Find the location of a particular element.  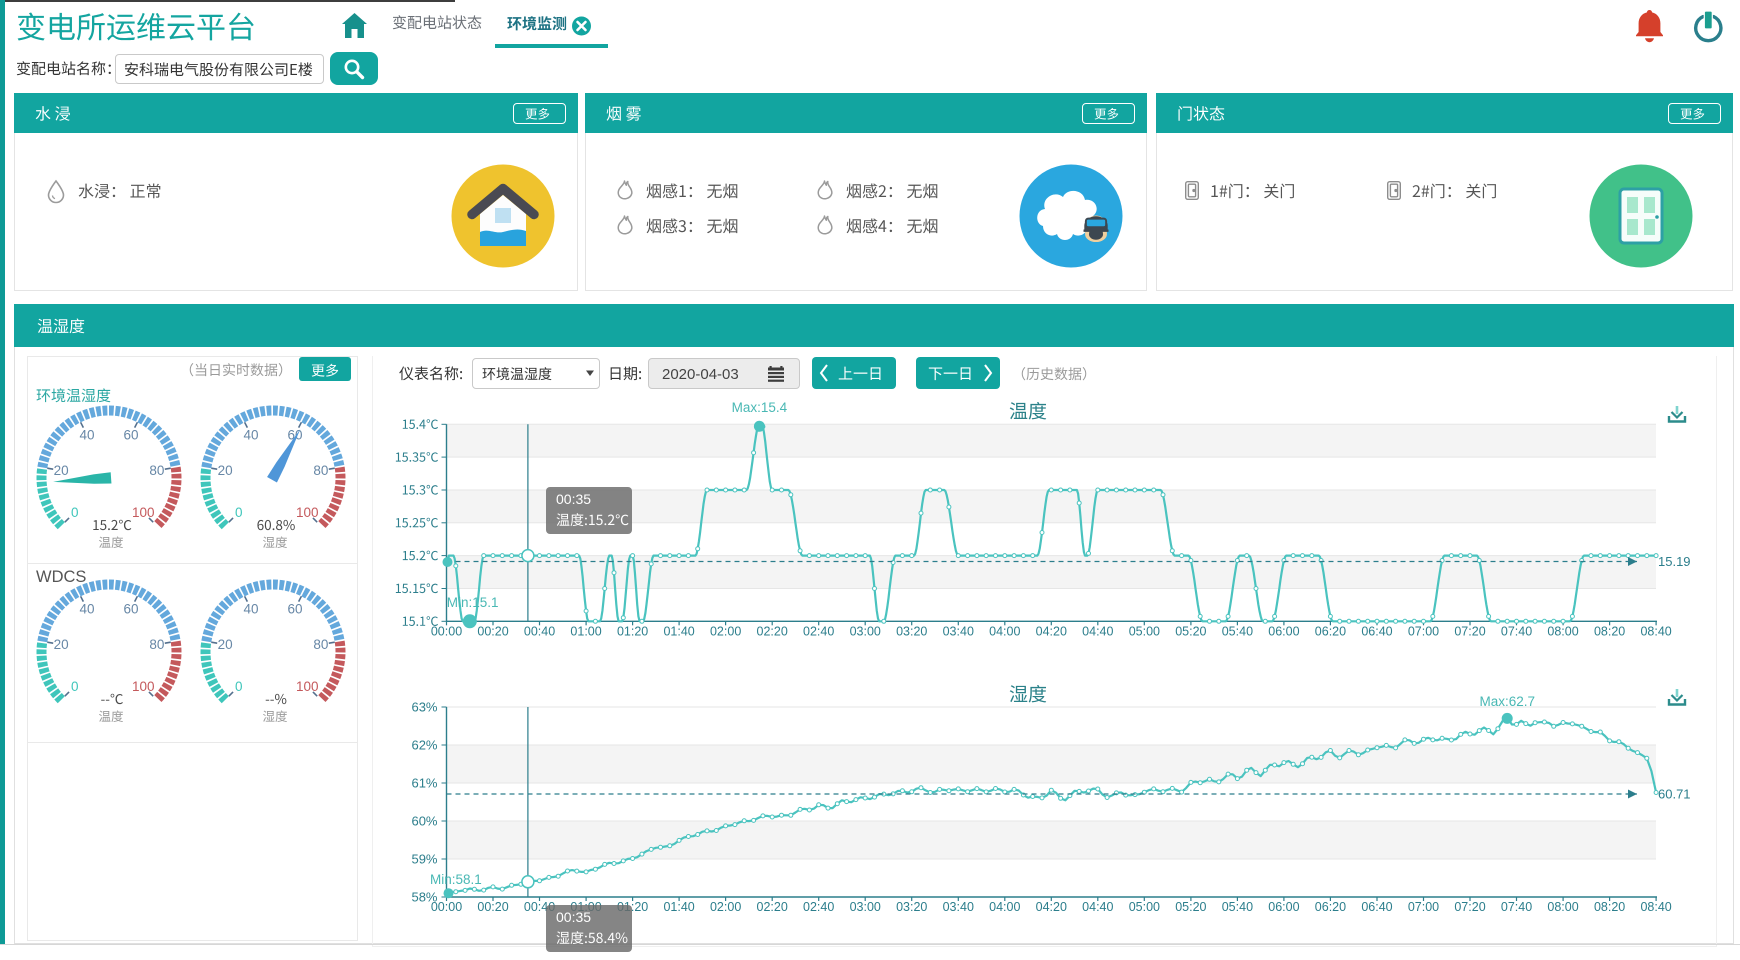

svg-text: 63% is located at coordinates (424, 707).